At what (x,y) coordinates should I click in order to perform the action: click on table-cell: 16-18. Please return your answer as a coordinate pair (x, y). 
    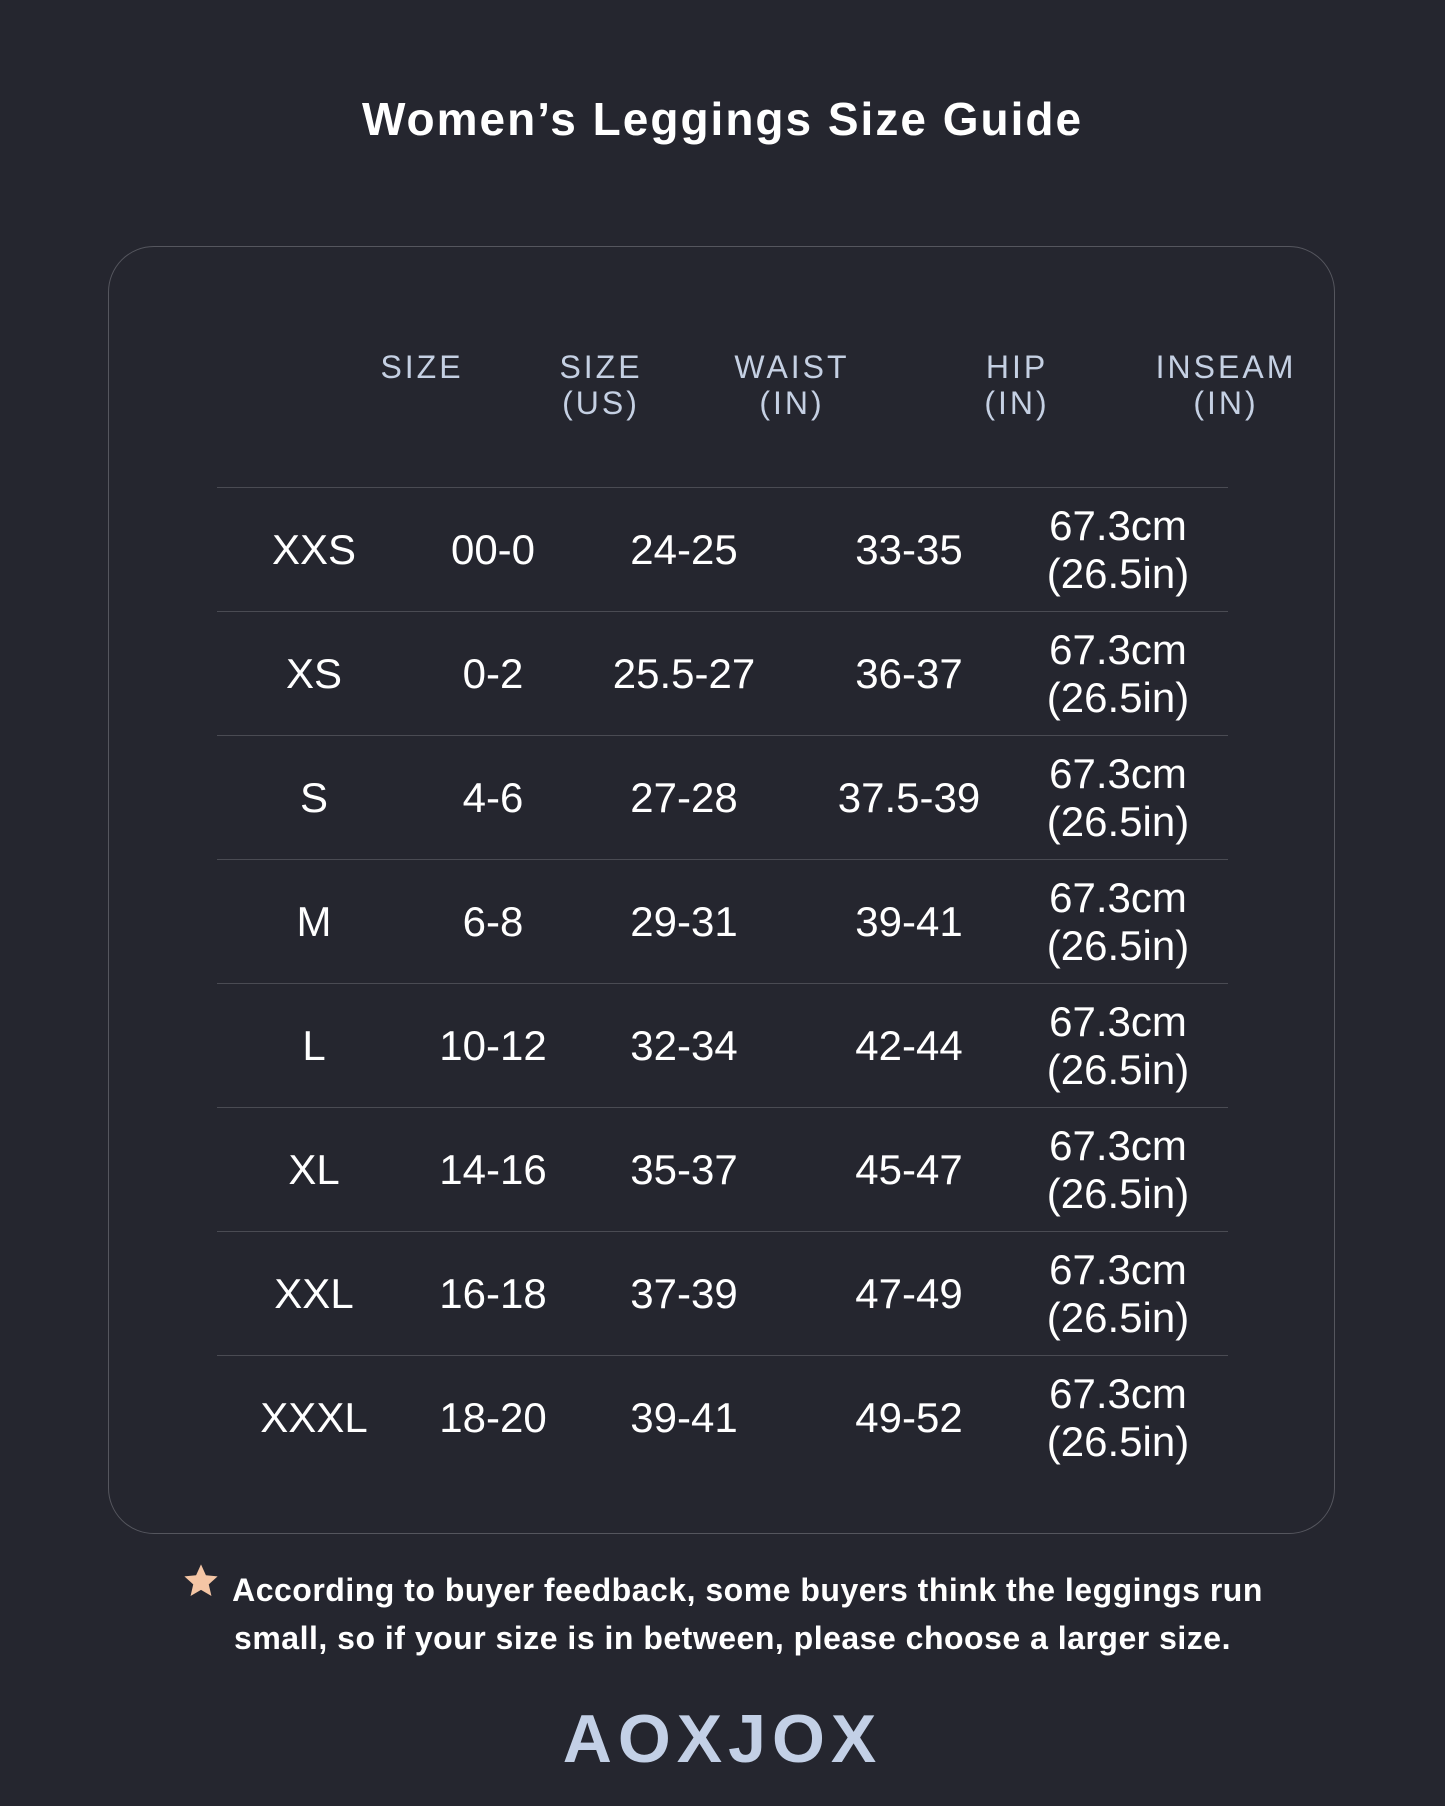
    Looking at the image, I should click on (493, 1293).